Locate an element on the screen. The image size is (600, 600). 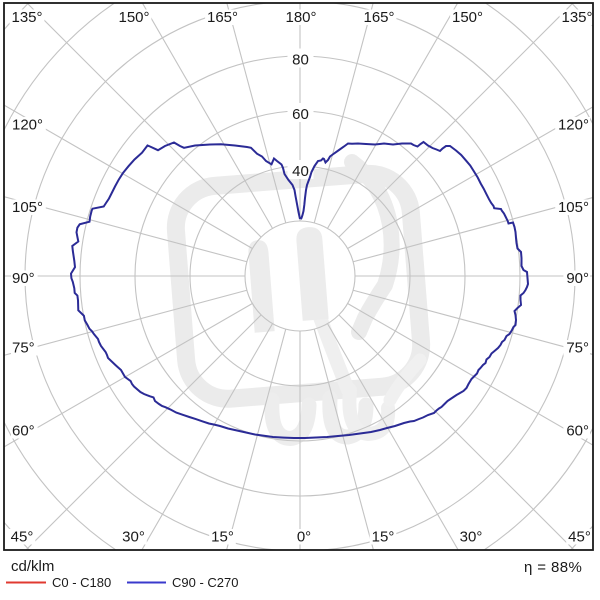
svg-text: C0 - C180 is located at coordinates (81, 582).